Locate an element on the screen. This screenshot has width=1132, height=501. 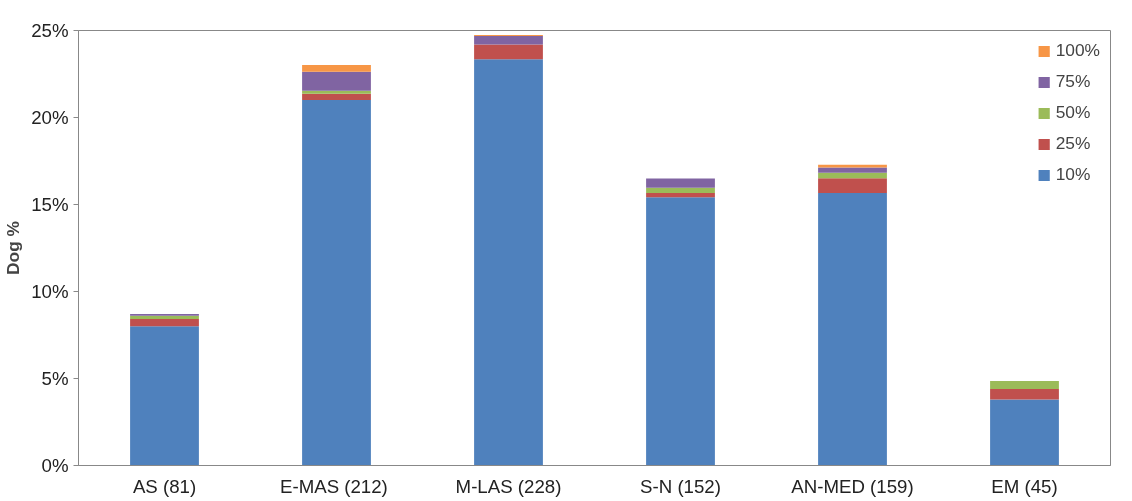
x-tick-label: AN-MED (159) is located at coordinates (852, 486).